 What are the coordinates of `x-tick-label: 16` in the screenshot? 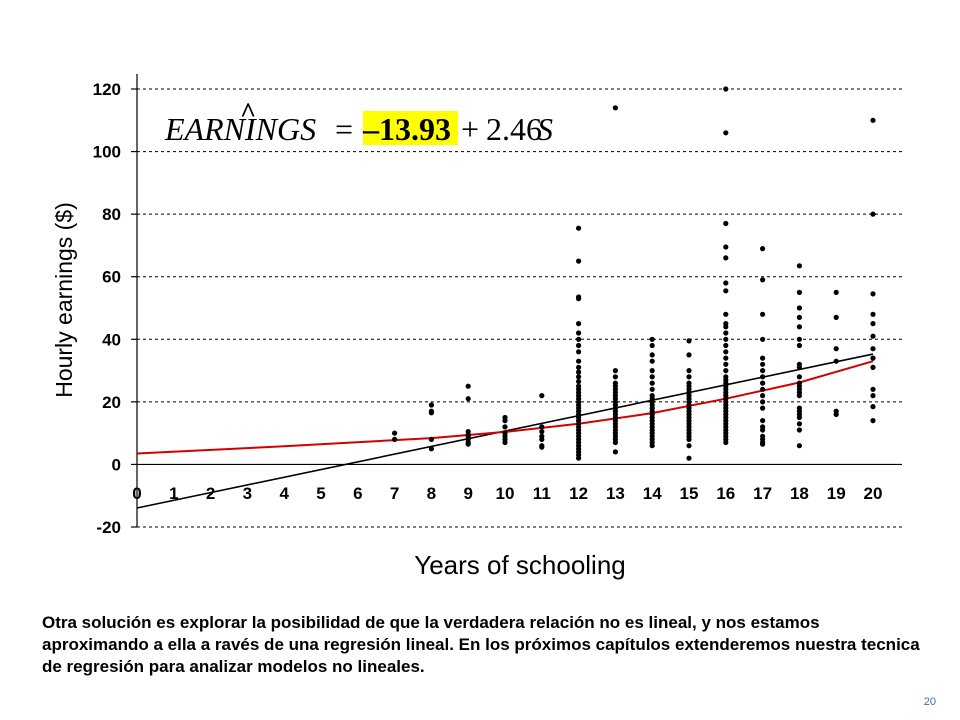 It's located at (725, 493).